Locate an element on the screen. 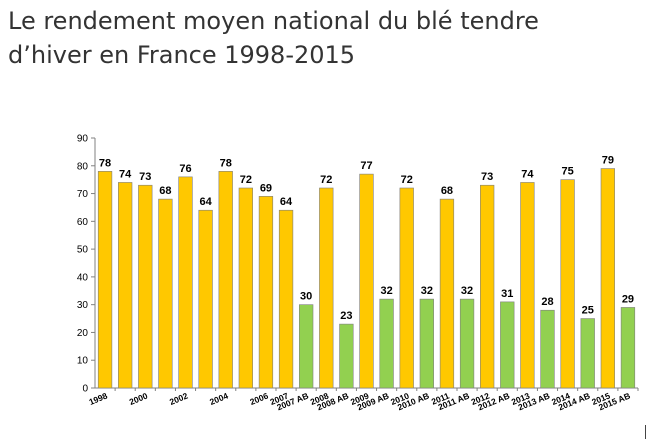  bar-value-label: 69 is located at coordinates (266, 188).